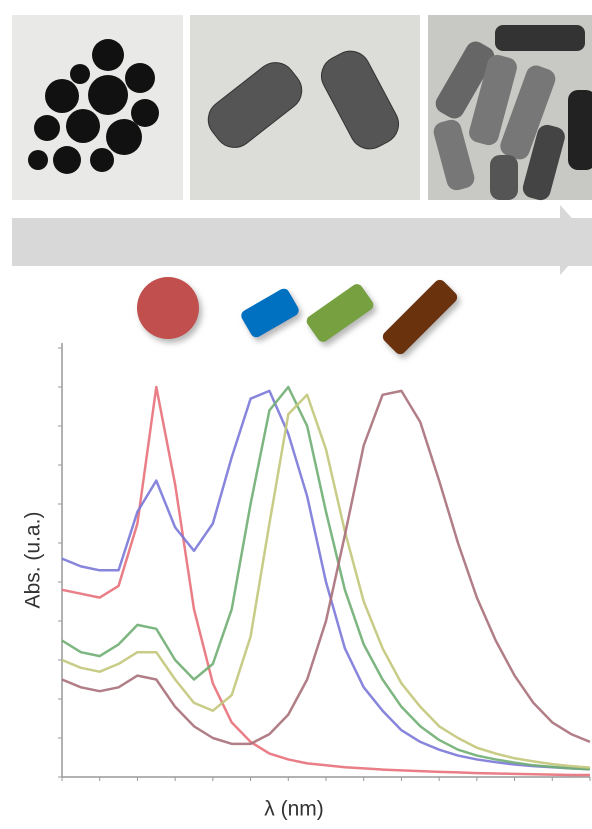  Describe the element at coordinates (93, 106) in the screenshot. I see `nanospheres` at that location.